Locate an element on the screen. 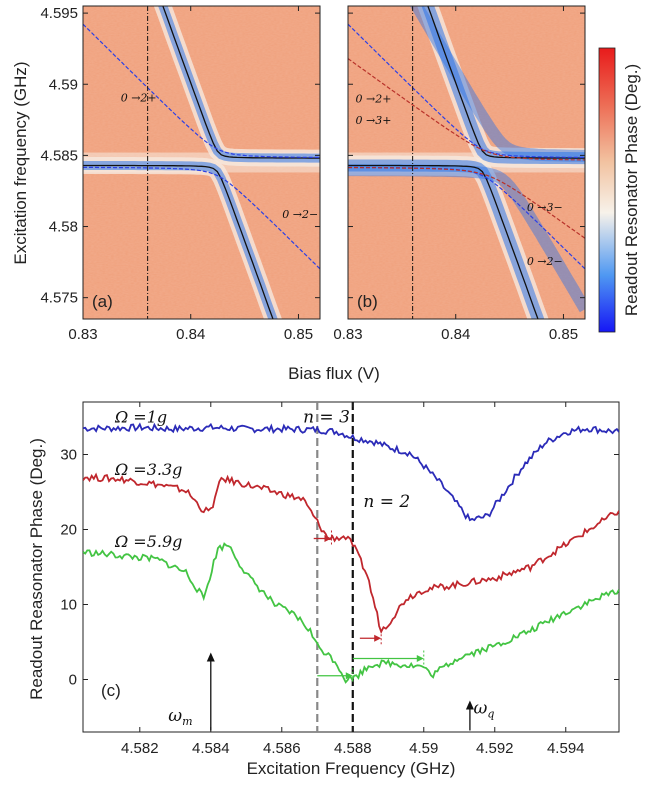 This screenshot has height=786, width=650. y-axis-label-c: Readout Reasonator Phase (Deg.) is located at coordinates (36, 569).